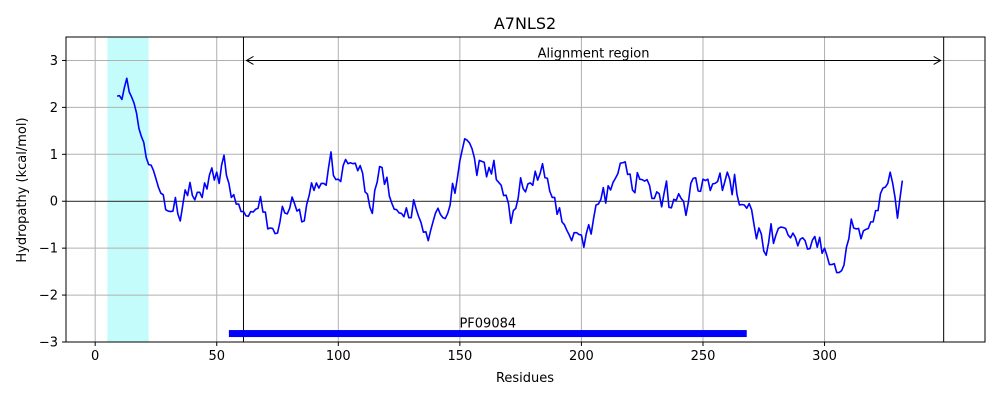 Image resolution: width=1000 pixels, height=400 pixels. Describe the element at coordinates (22, 189) in the screenshot. I see `y-axis-label: Hydropathy (kcal/mol)` at that location.